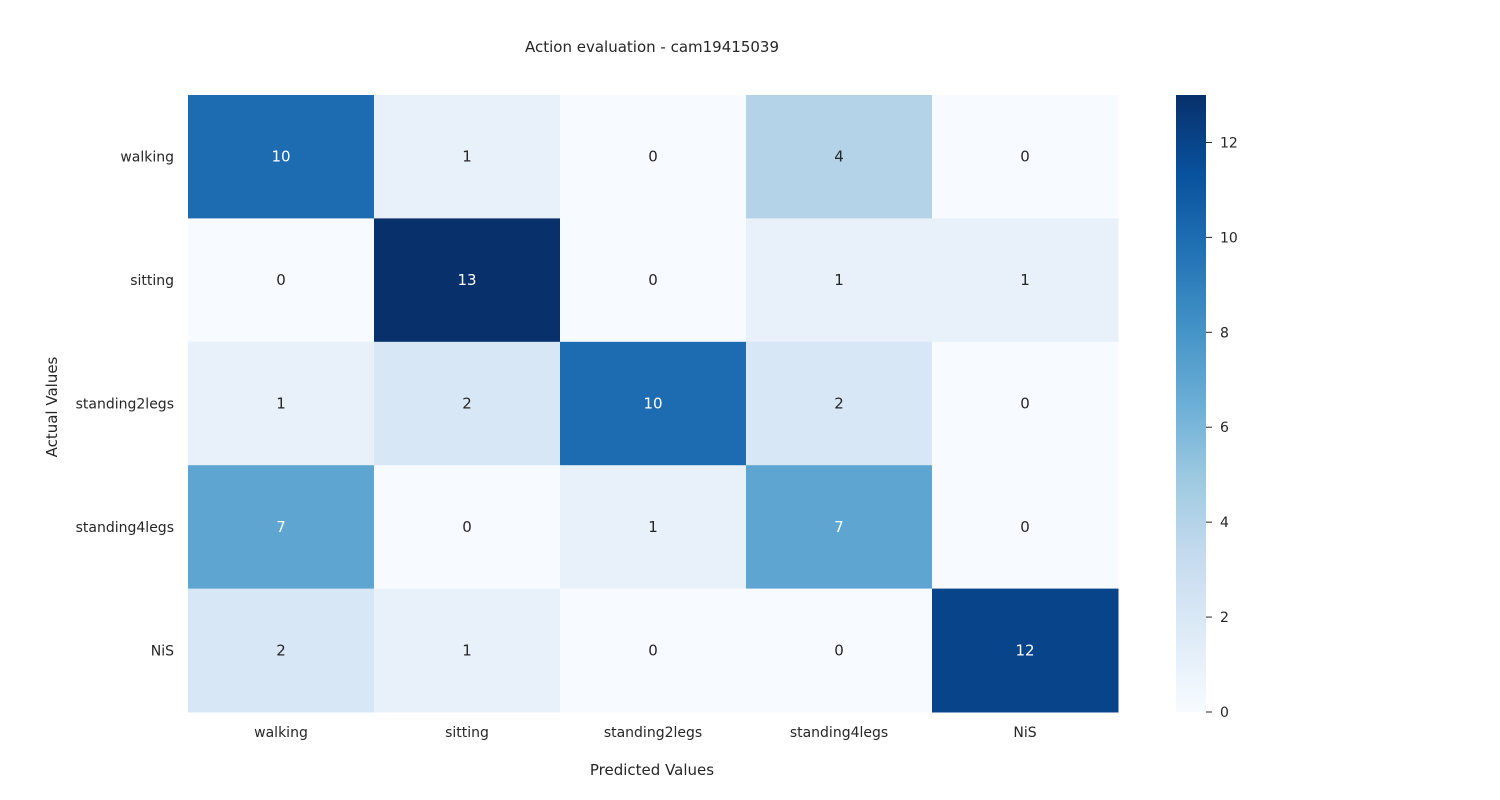 This screenshot has width=1500, height=800. Describe the element at coordinates (653, 733) in the screenshot. I see `x-tick-label: standing2legs` at that location.